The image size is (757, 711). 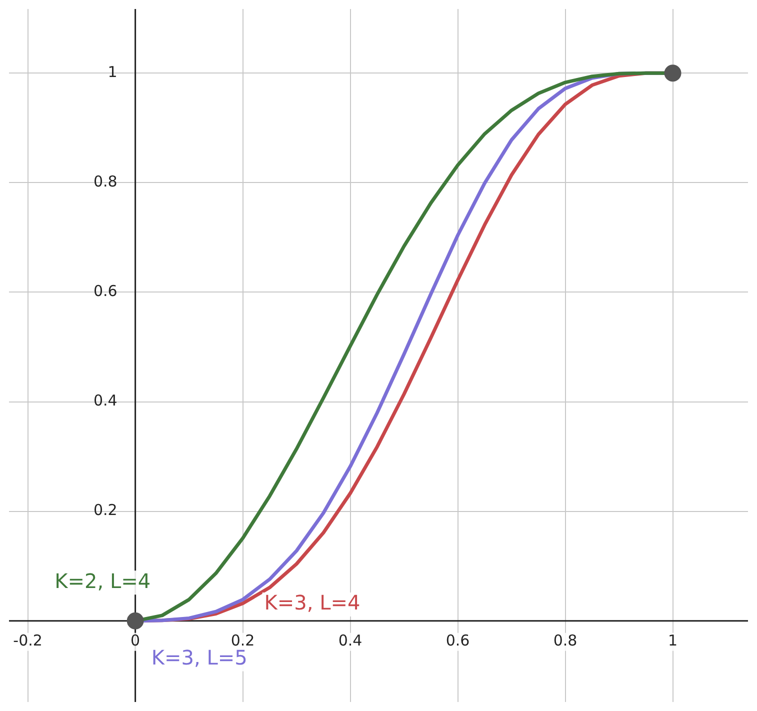 I want to click on x-tick-label: 0.2, so click(x=242, y=640).